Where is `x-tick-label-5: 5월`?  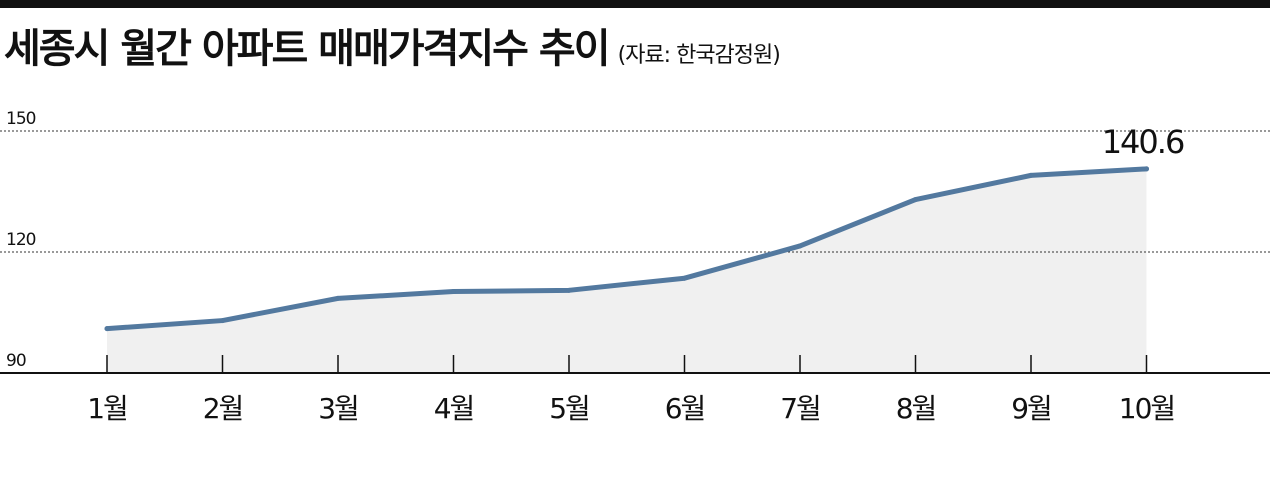
x-tick-label-5: 5월 is located at coordinates (569, 408).